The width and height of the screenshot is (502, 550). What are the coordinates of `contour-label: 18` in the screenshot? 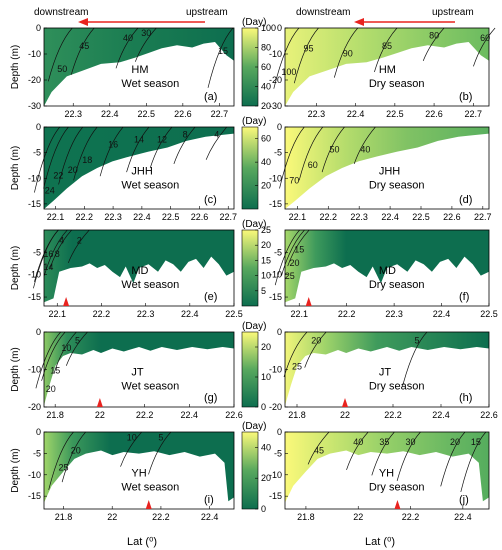 It's located at (87, 160).